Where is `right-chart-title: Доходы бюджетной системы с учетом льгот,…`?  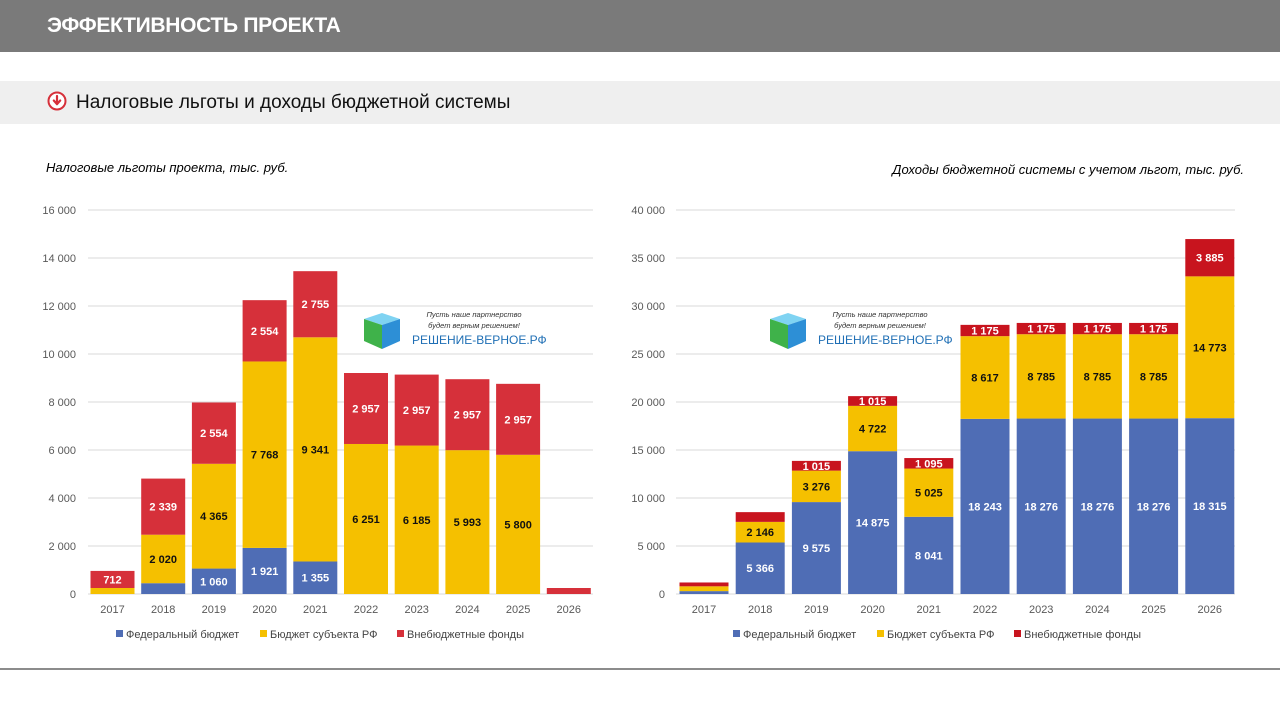 right-chart-title: Доходы бюджетной системы с учетом льгот,… is located at coordinates (1068, 169).